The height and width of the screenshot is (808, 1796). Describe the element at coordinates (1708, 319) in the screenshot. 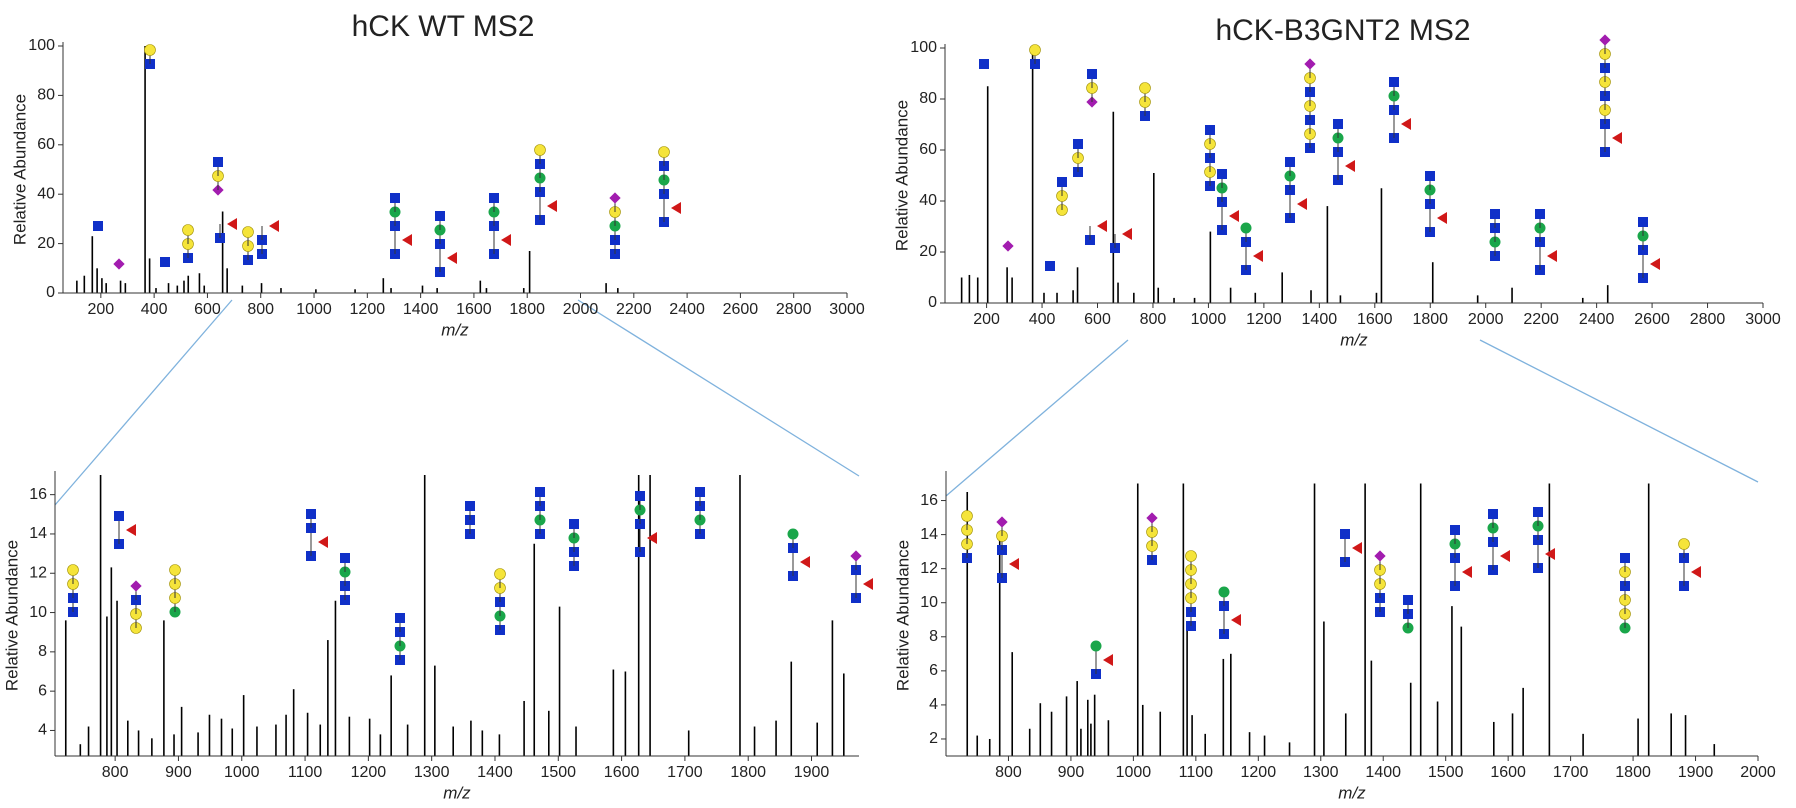

I see `x-tick-label: 2800` at that location.